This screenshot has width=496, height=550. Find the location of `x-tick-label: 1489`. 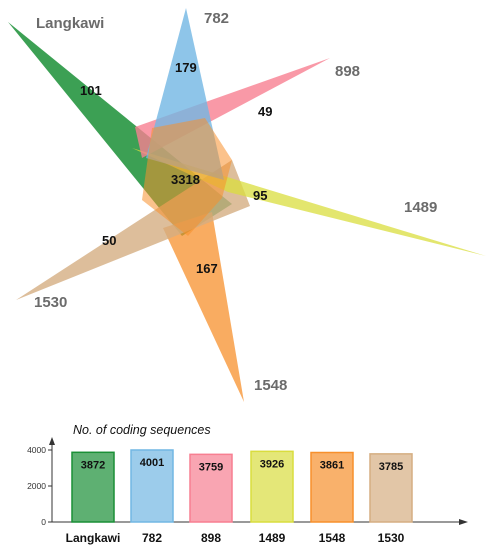

x-tick-label: 1489 is located at coordinates (272, 538).